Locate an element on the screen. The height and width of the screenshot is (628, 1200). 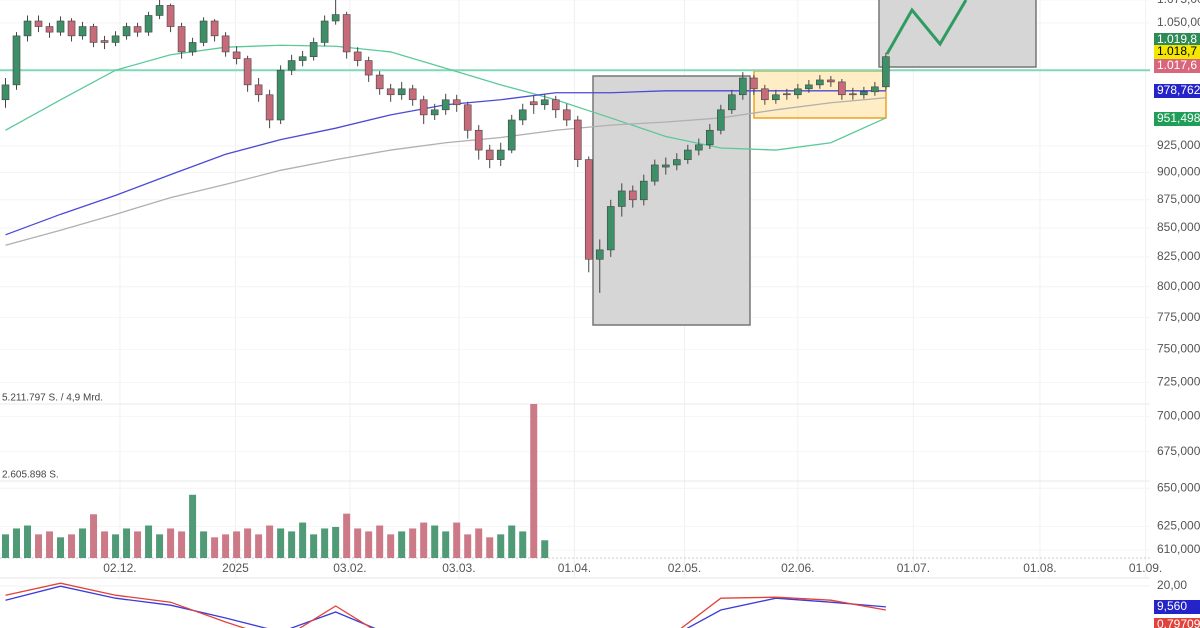
oscillator-label-box is located at coordinates (1177, 607).